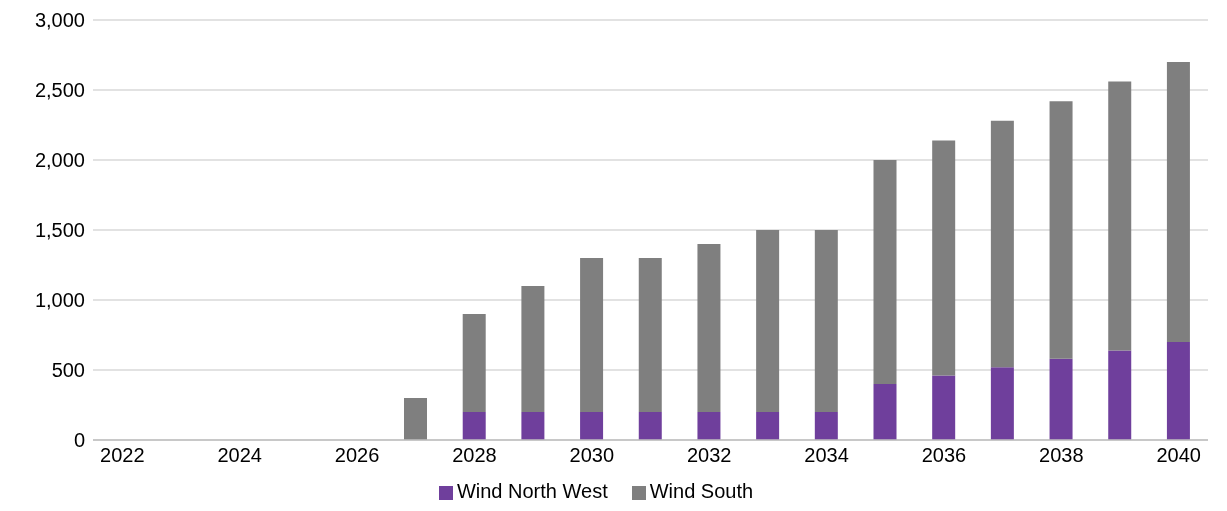  What do you see at coordinates (592, 455) in the screenshot?
I see `x-tick-label: 2030` at bounding box center [592, 455].